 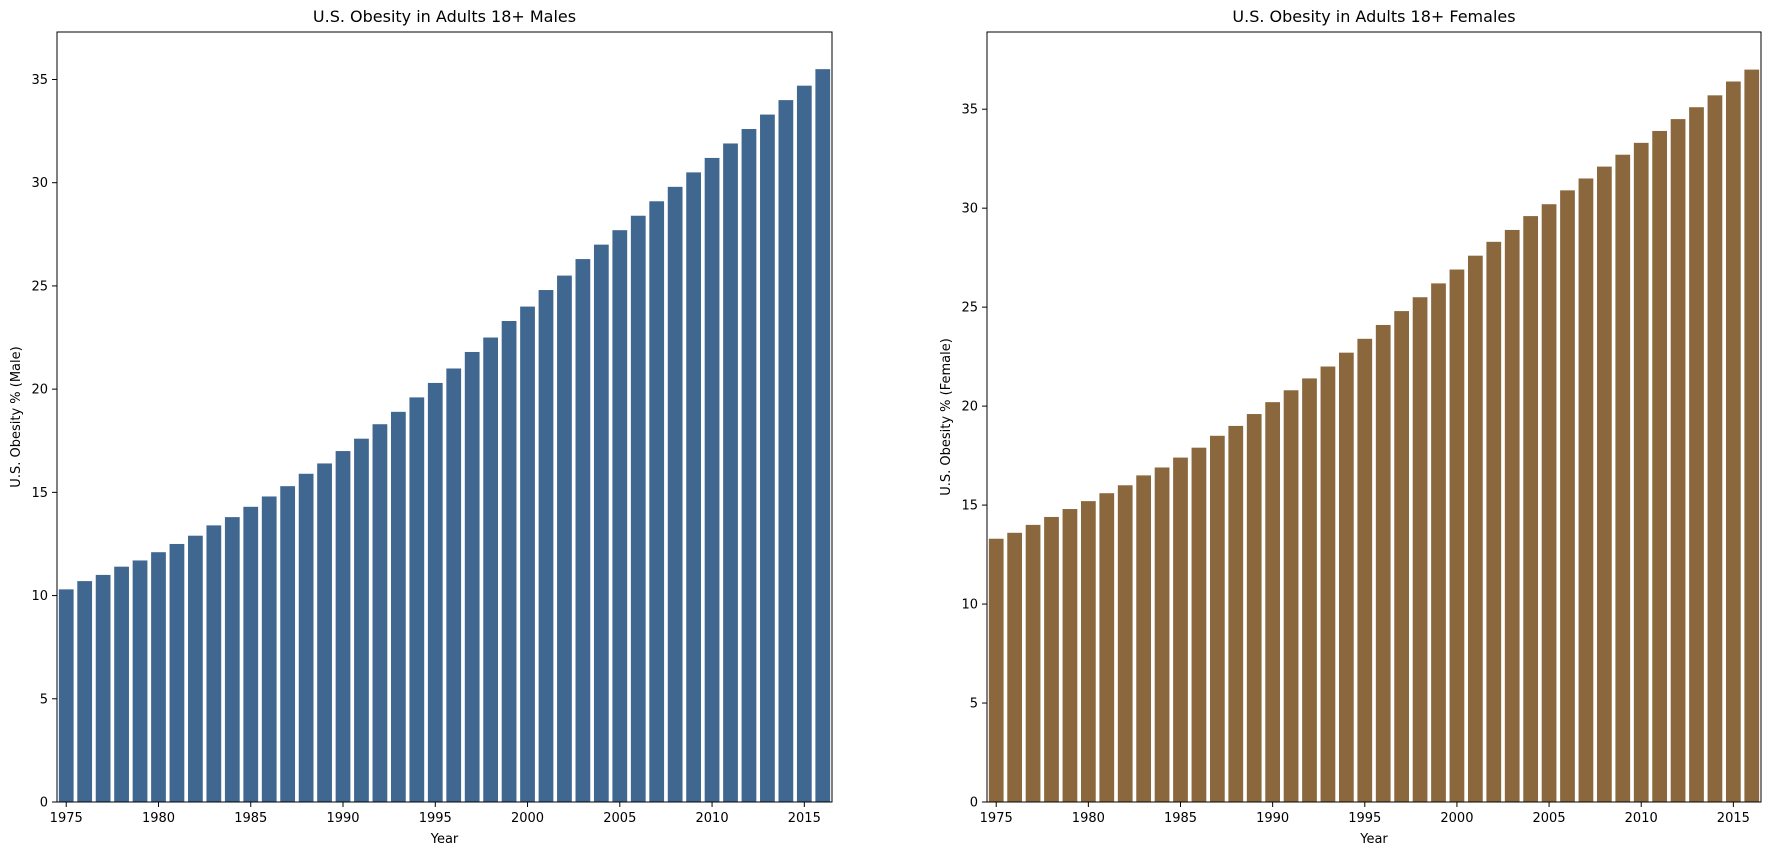 I want to click on bar-1988, so click(x=1236, y=613).